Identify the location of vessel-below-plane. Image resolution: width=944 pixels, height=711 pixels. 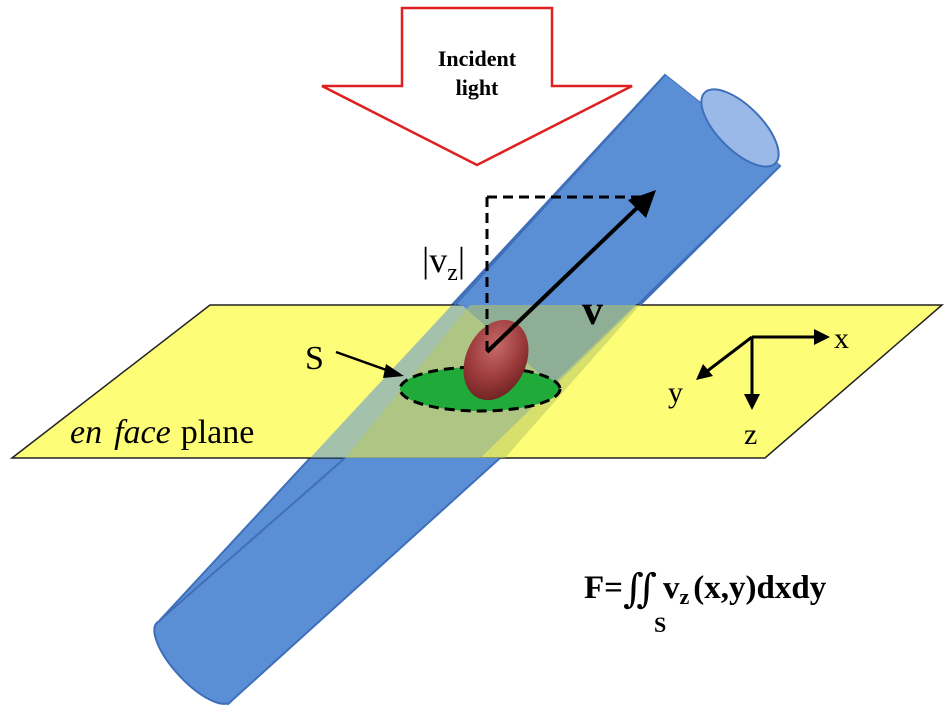
(330, 581).